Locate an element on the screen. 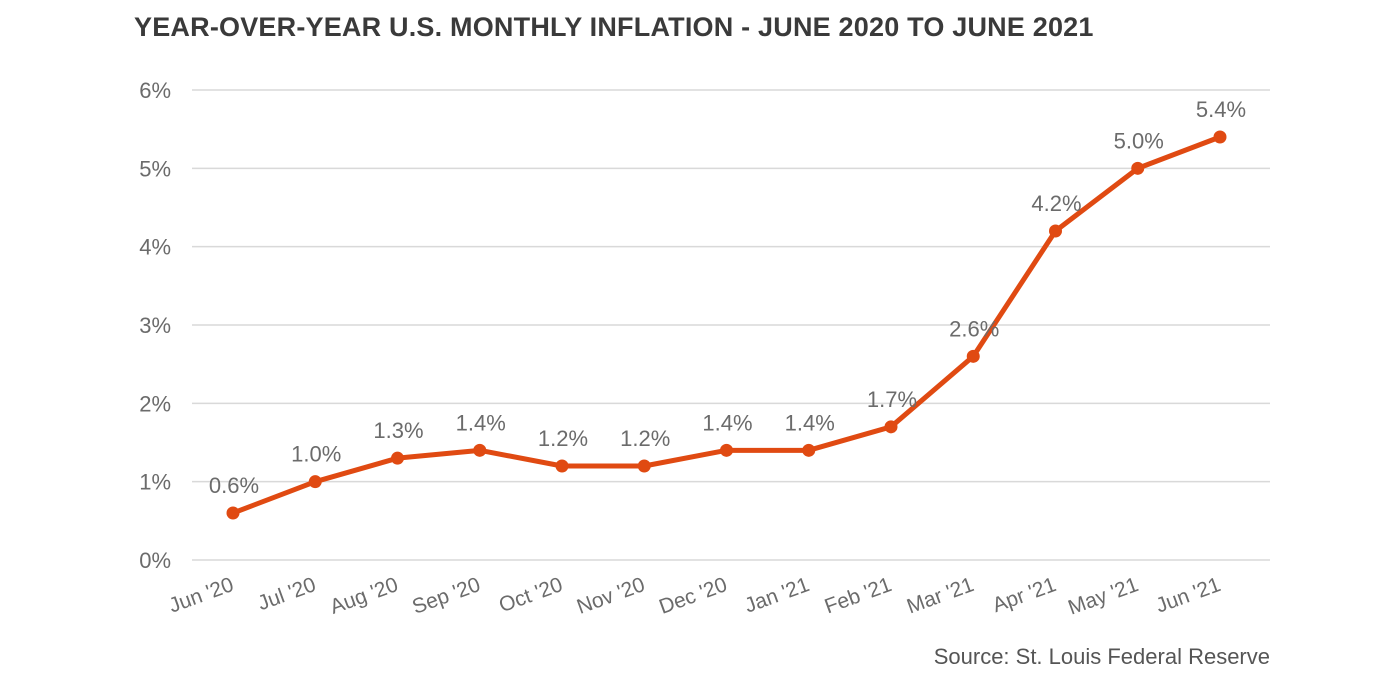  x-tick-label: Jun '21 is located at coordinates (1188, 595).